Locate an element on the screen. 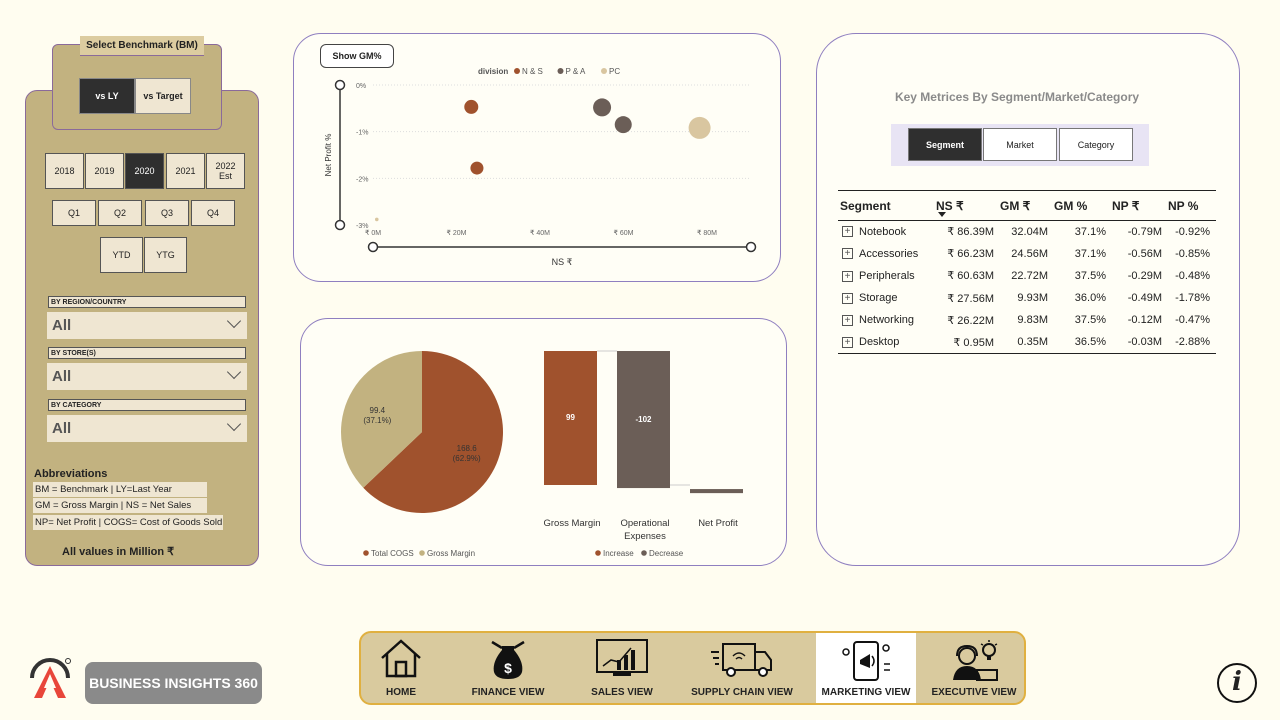  segment-name: Desktop is located at coordinates (879, 342).